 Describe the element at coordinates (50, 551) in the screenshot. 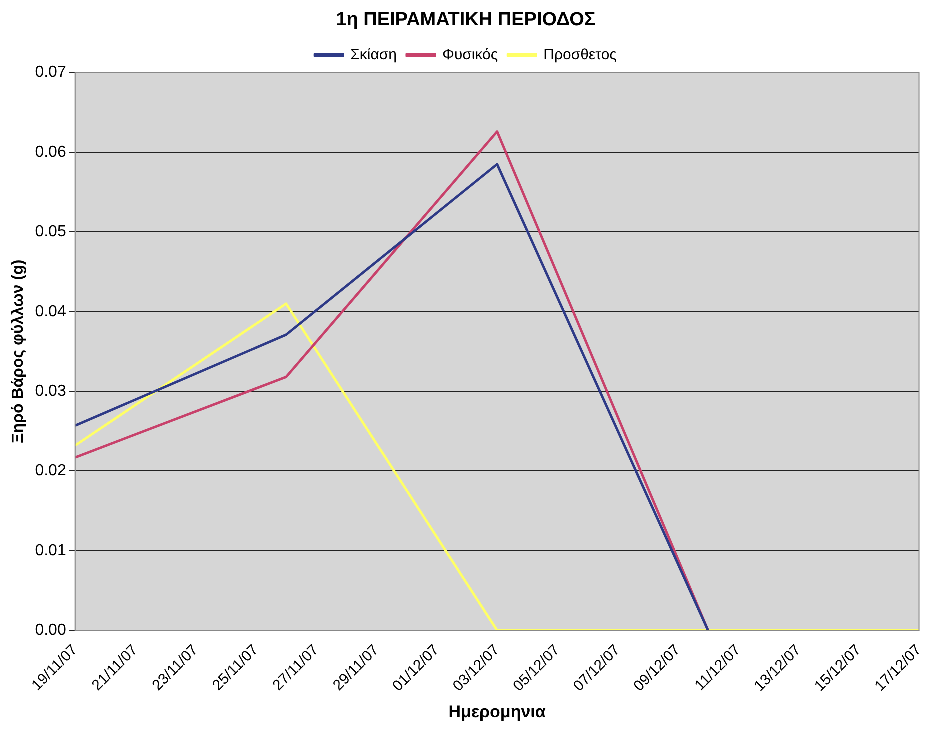

I see `y-tick-label: 0.01` at that location.